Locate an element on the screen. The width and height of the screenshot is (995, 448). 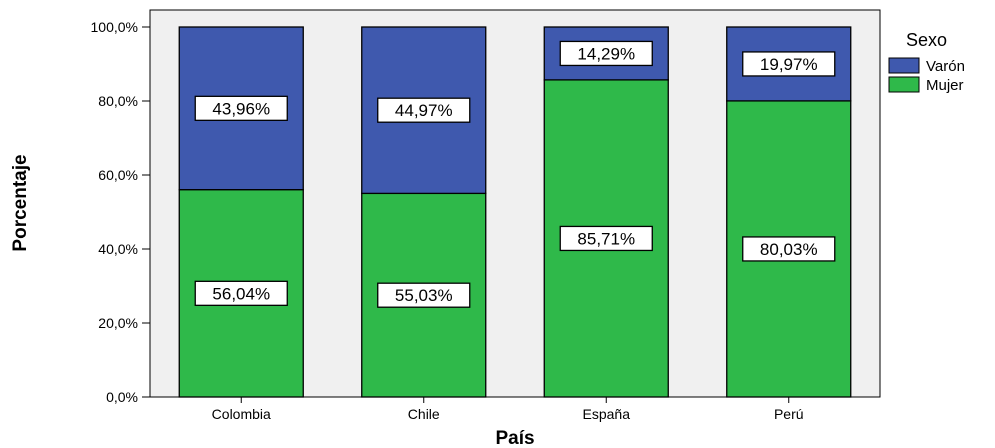
data-label: 19,97% is located at coordinates (789, 64).